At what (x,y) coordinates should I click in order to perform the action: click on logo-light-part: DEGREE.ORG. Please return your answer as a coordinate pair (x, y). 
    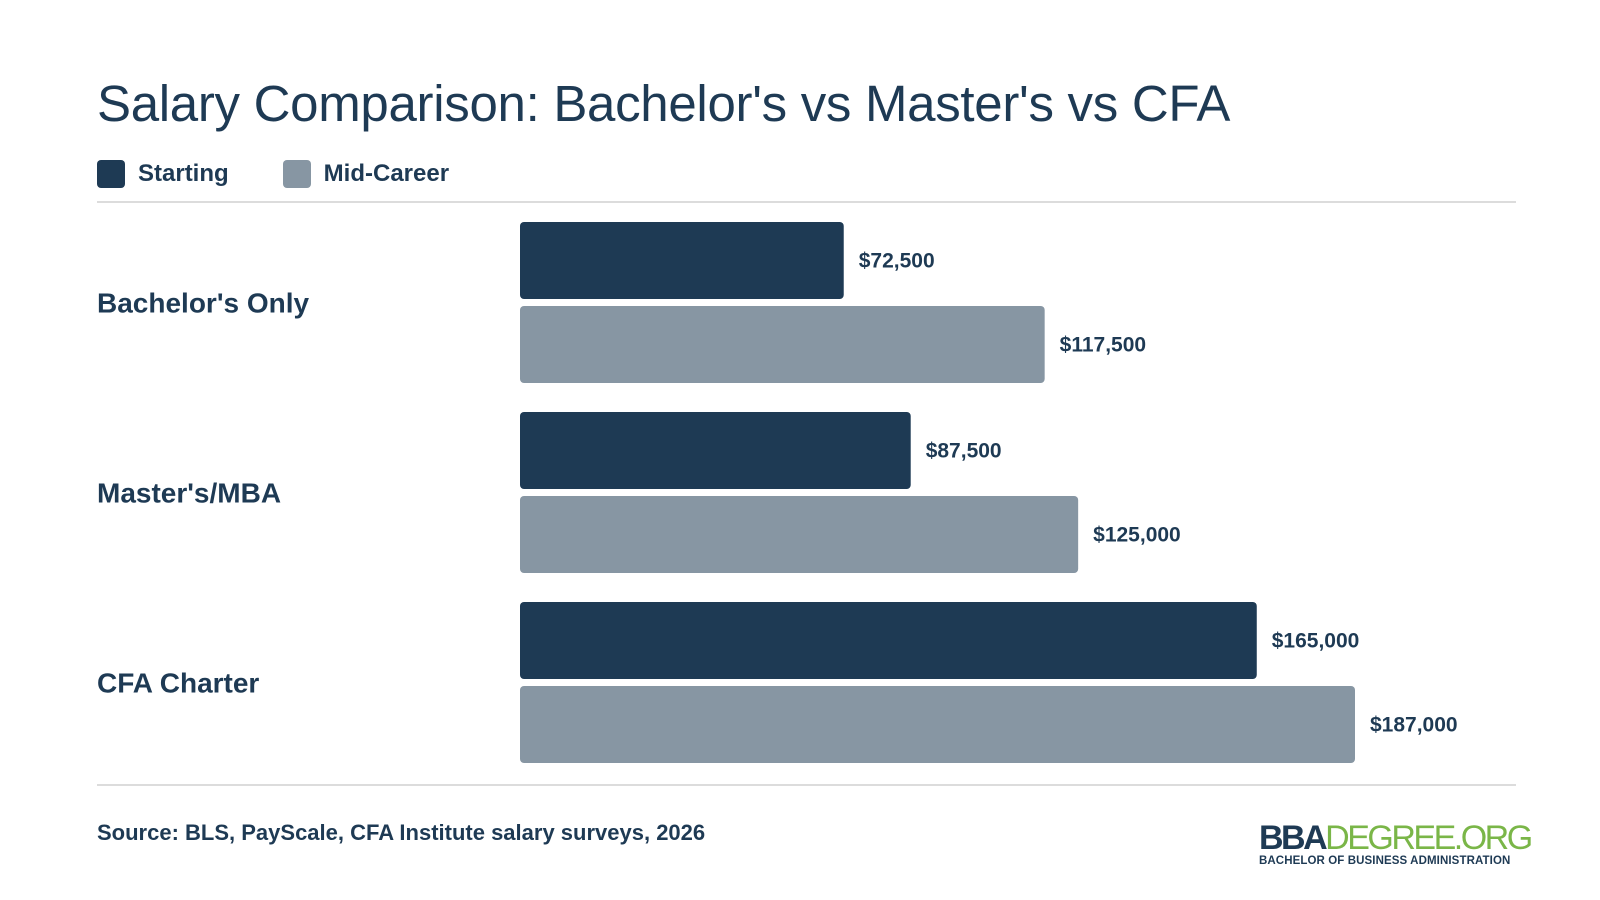
    Looking at the image, I should click on (1429, 838).